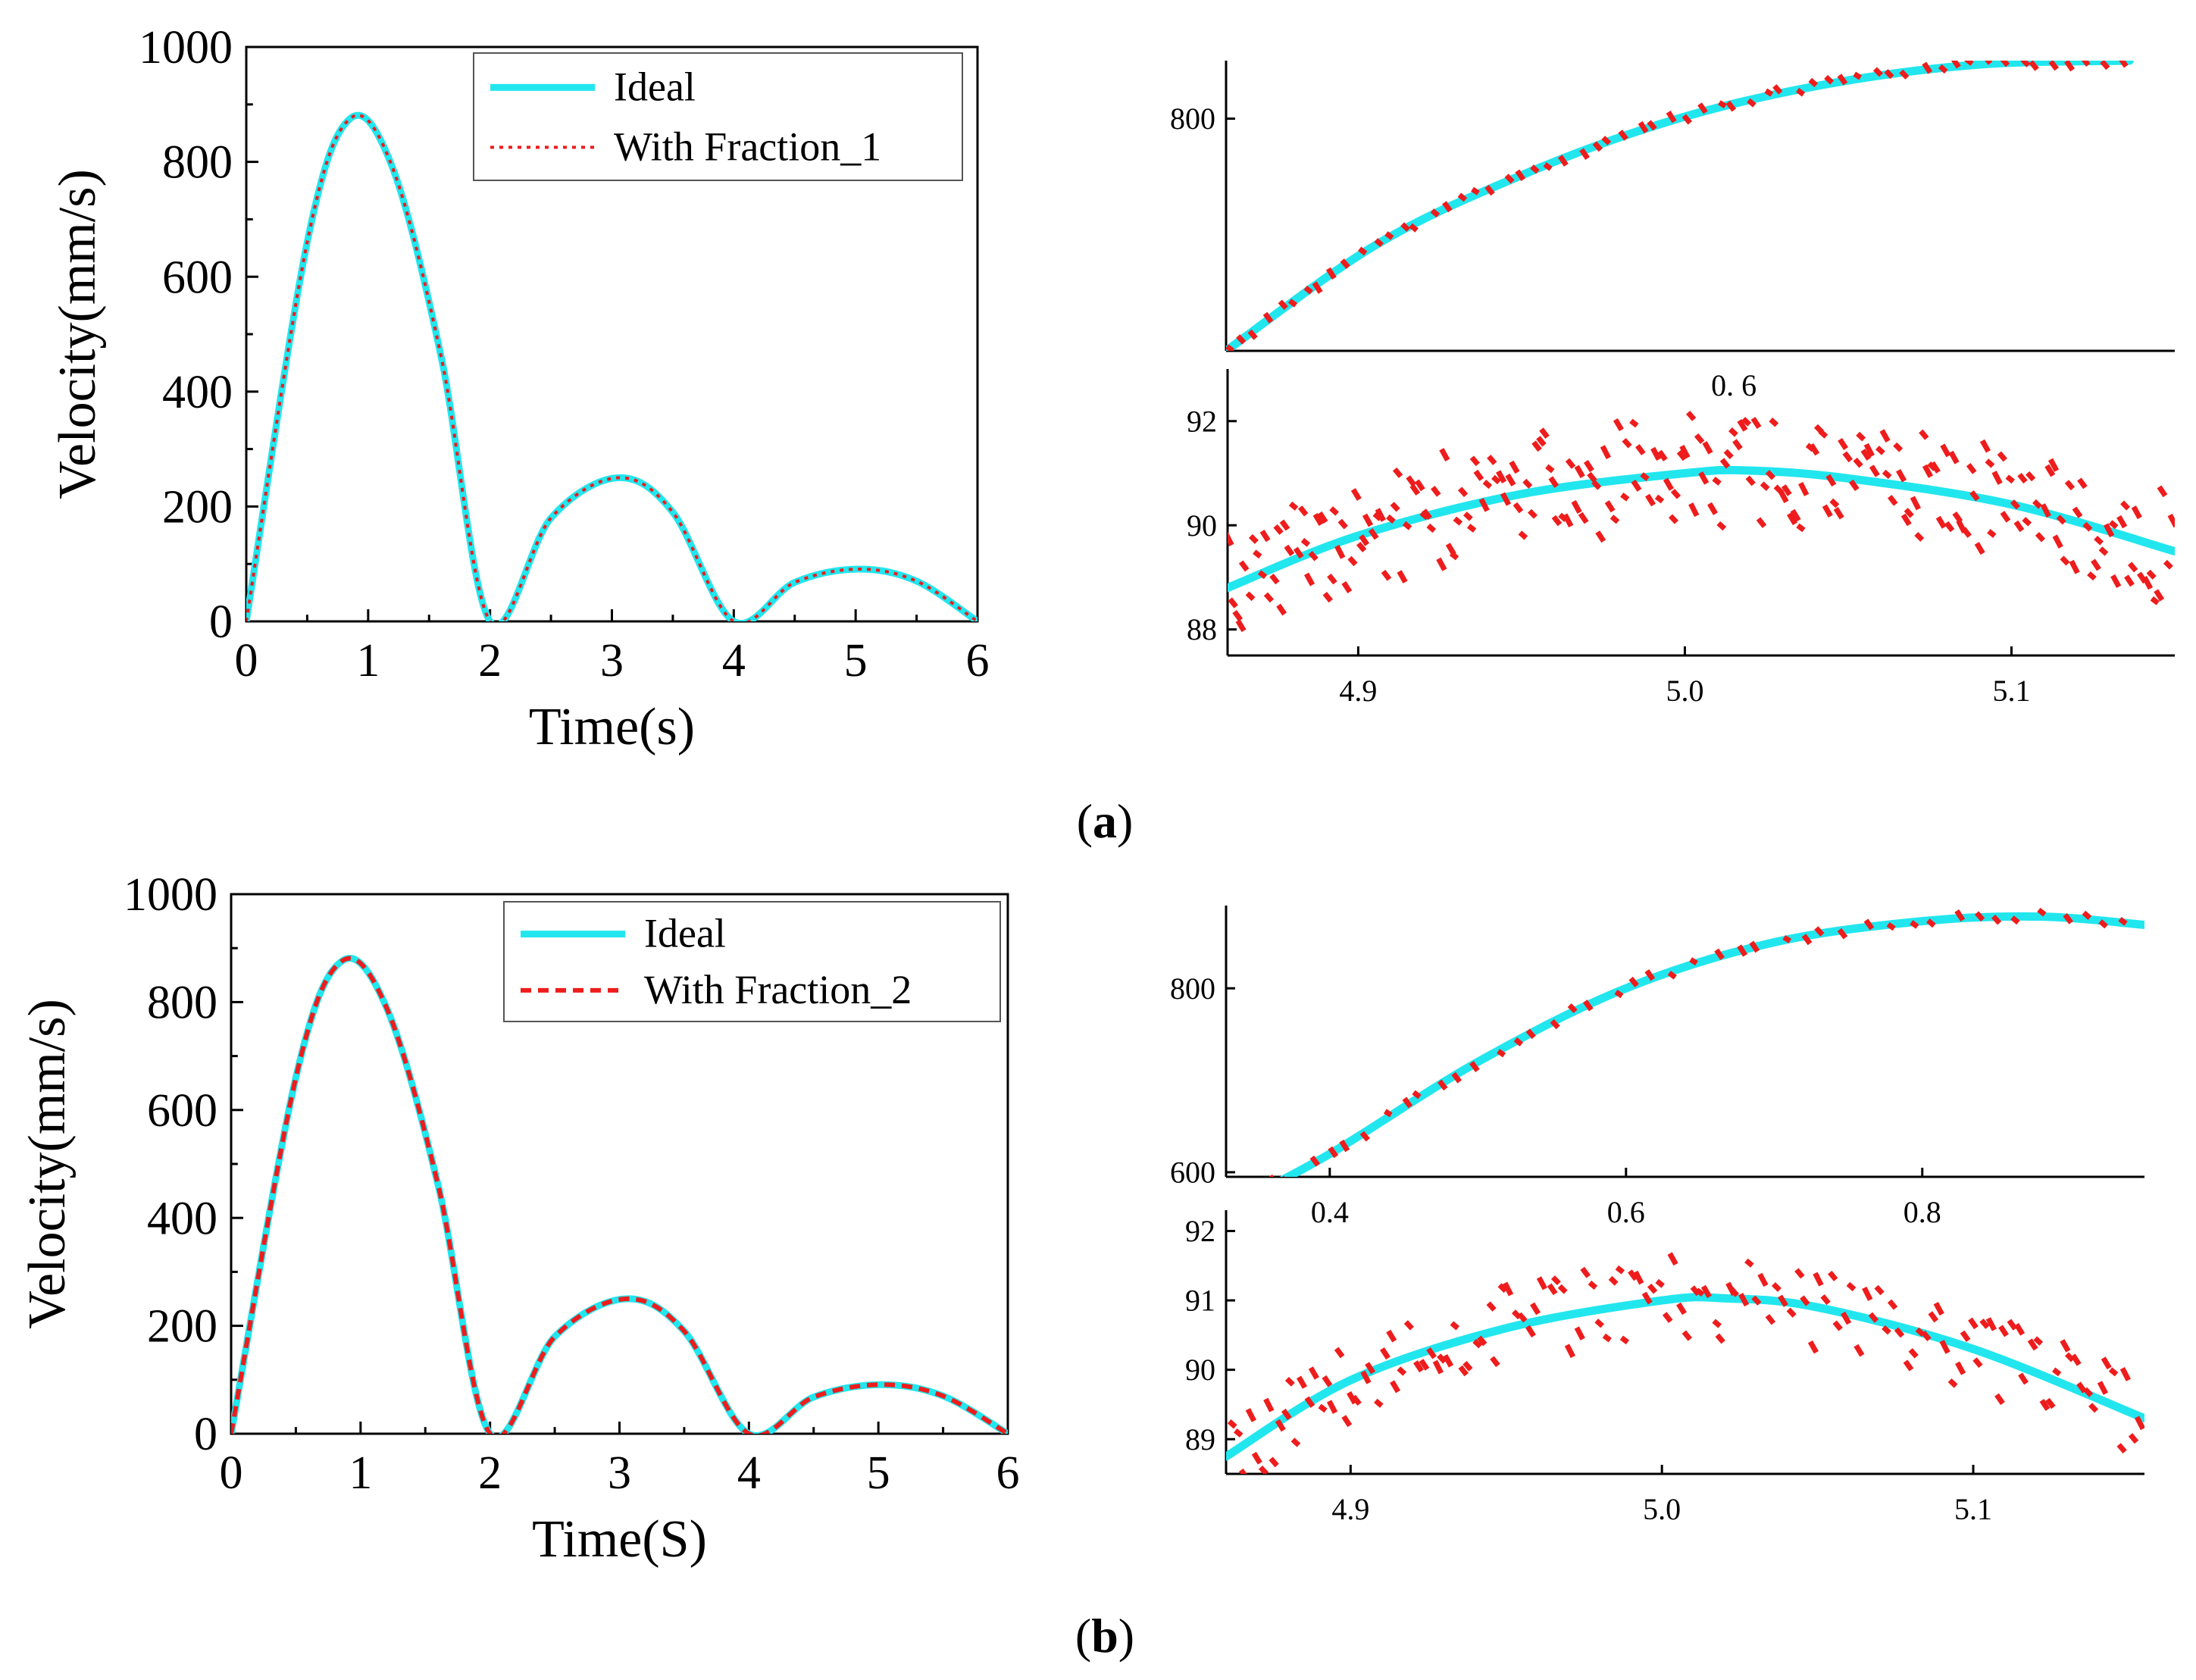  I want to click on y-tick-label: 90, so click(1202, 525).